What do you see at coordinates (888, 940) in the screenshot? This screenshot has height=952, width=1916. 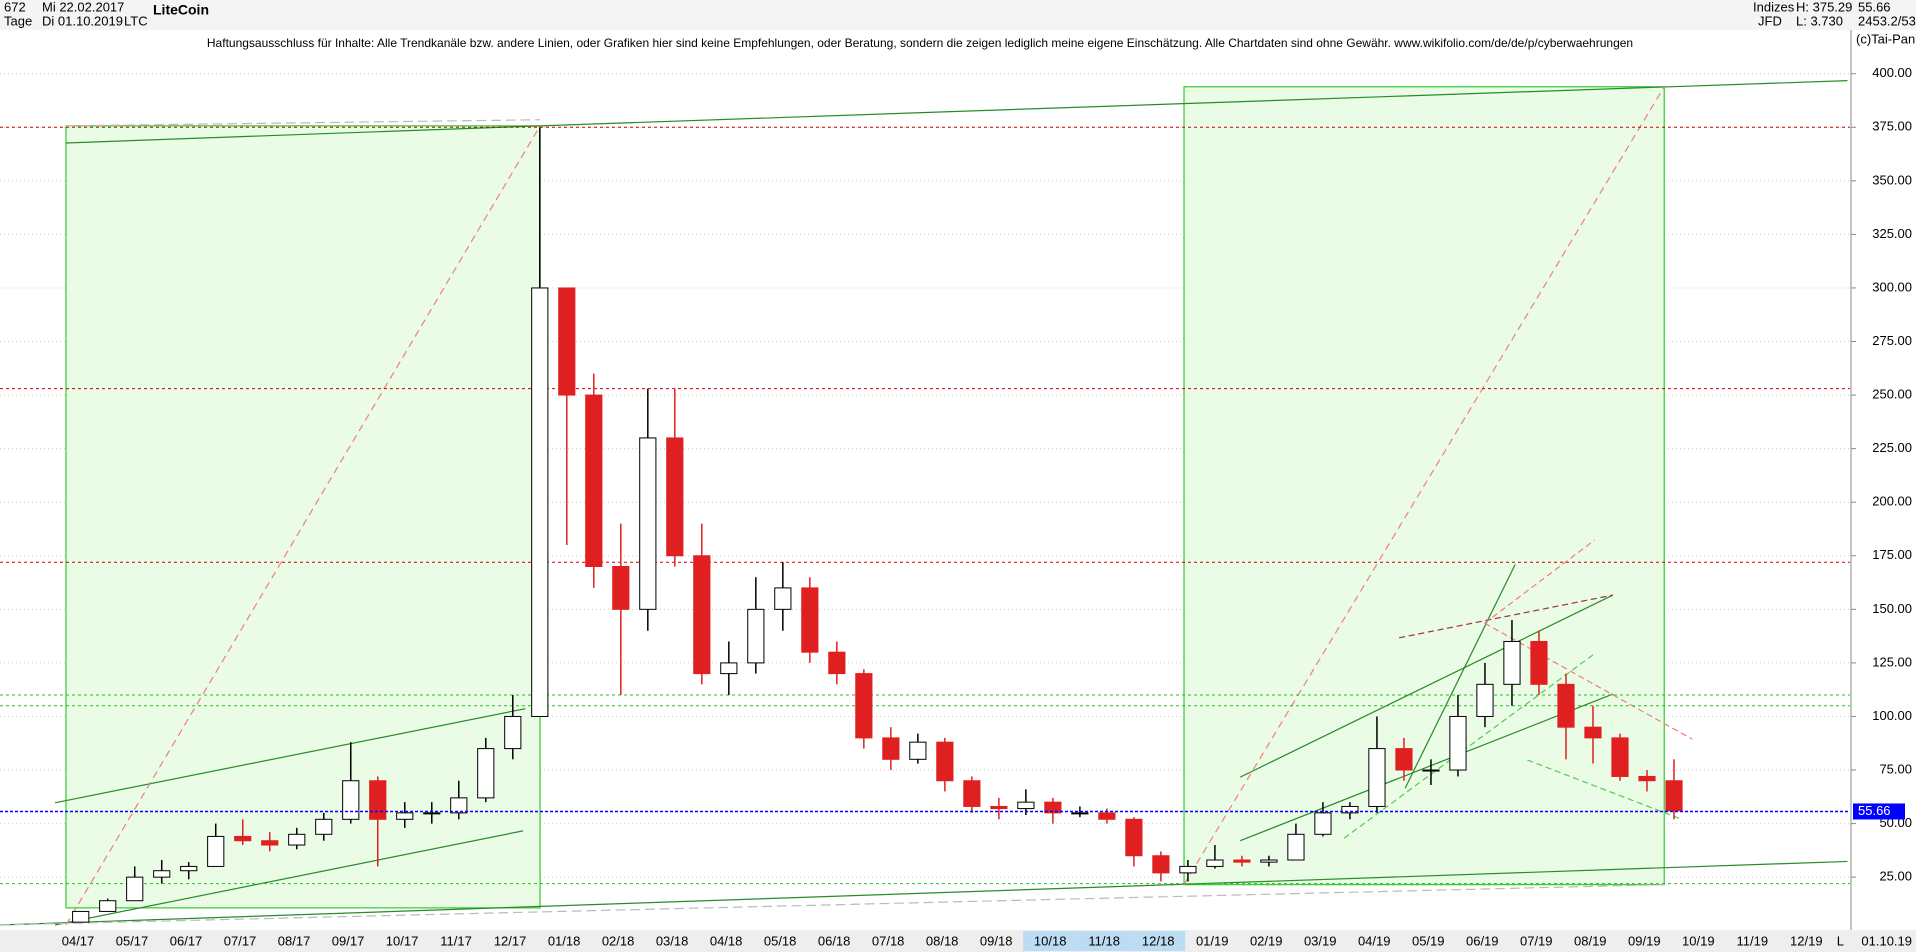 I see `x-tick-label: 07/18` at bounding box center [888, 940].